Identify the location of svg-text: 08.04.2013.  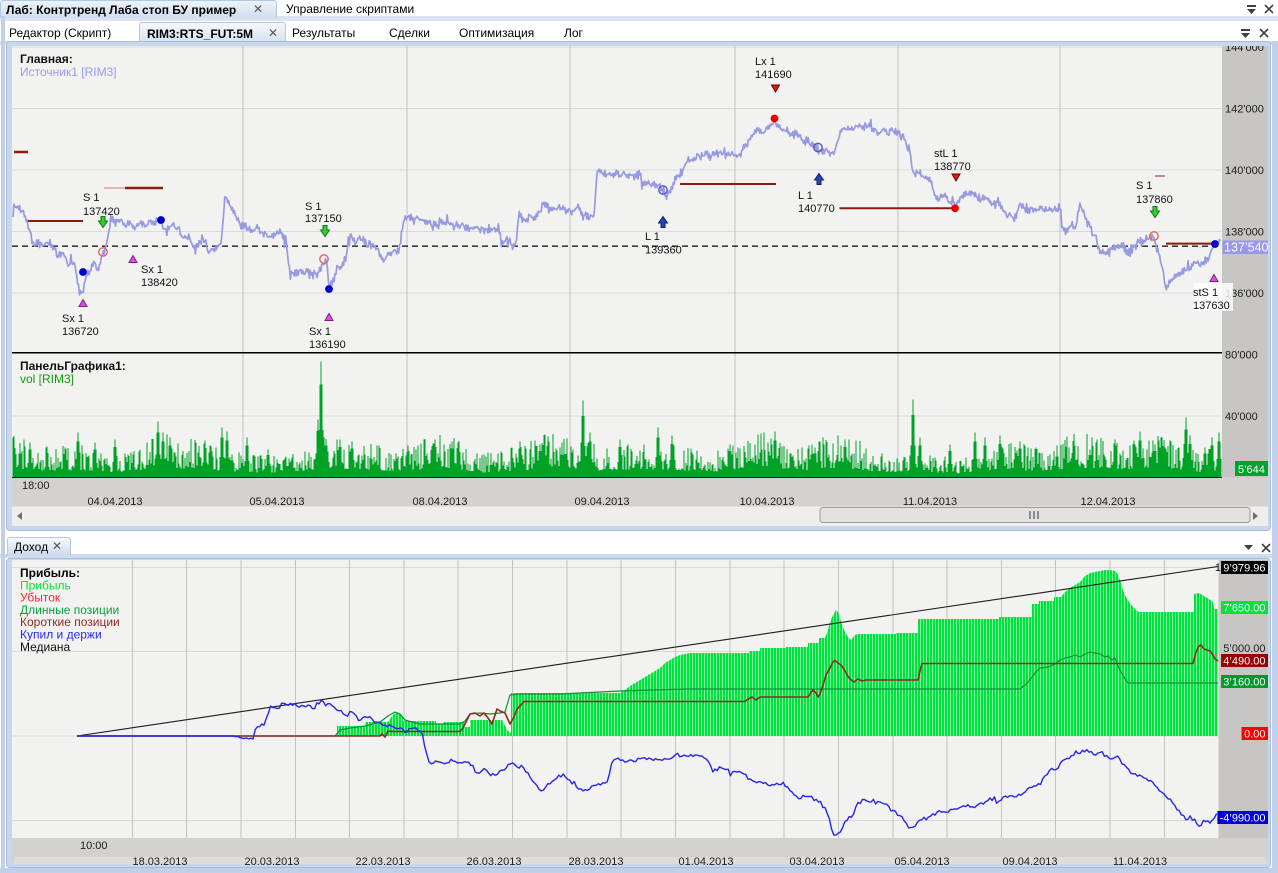
(439, 502).